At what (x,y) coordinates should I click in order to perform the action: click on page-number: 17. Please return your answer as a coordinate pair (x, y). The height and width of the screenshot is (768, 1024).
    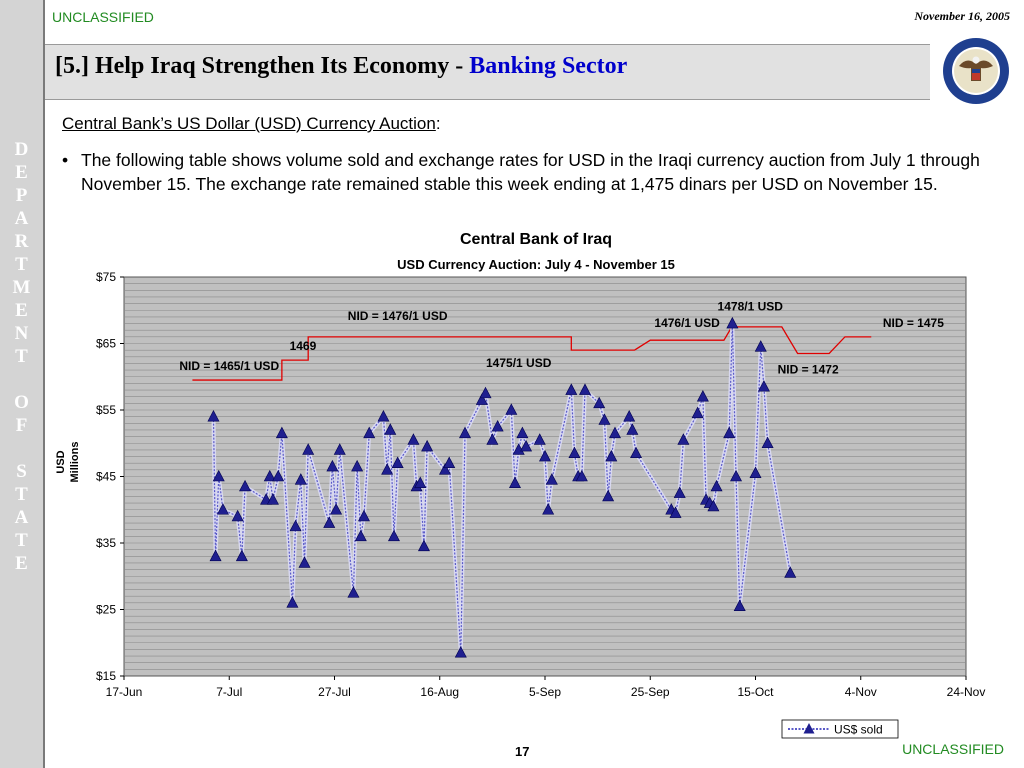
    Looking at the image, I should click on (522, 751).